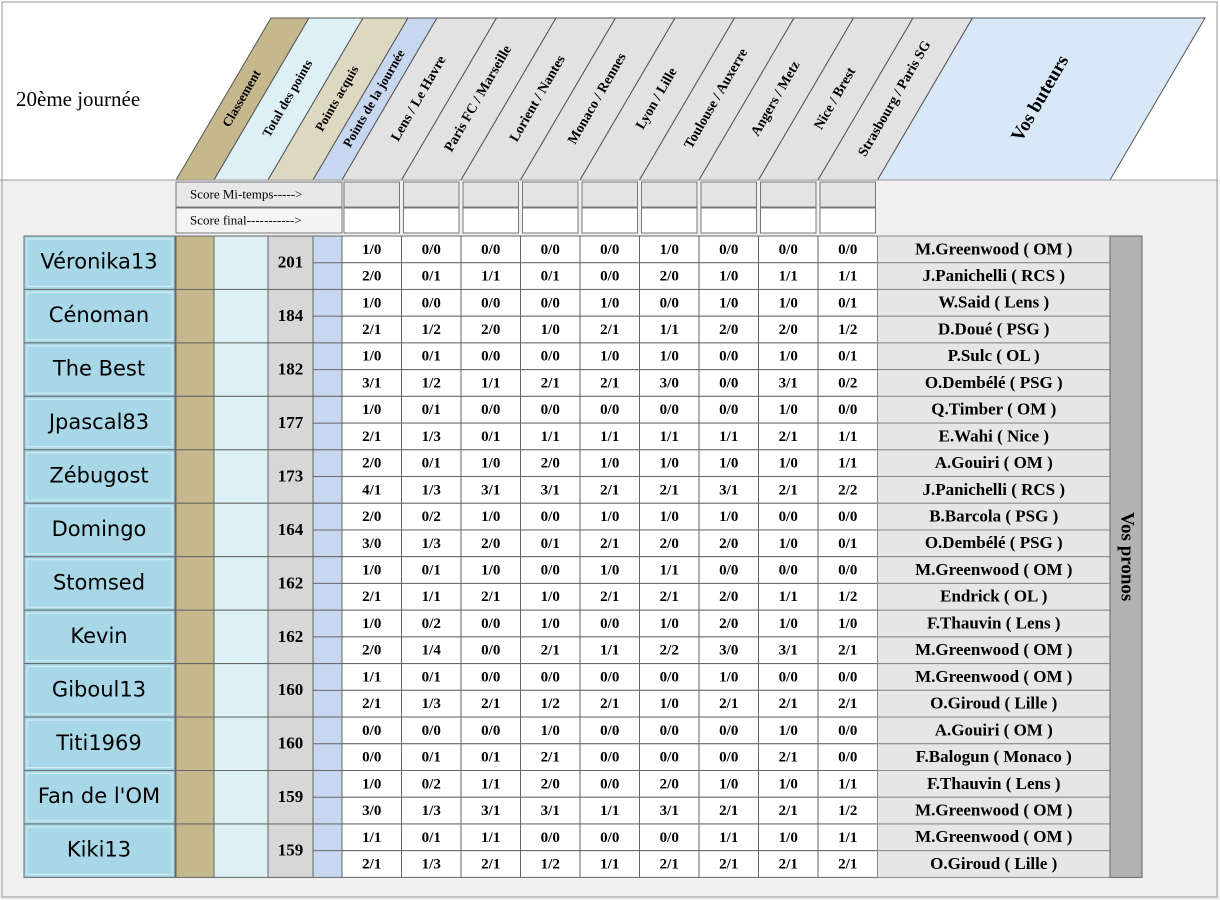 The width and height of the screenshot is (1220, 900). What do you see at coordinates (291, 529) in the screenshot?
I see `player-total: 164` at bounding box center [291, 529].